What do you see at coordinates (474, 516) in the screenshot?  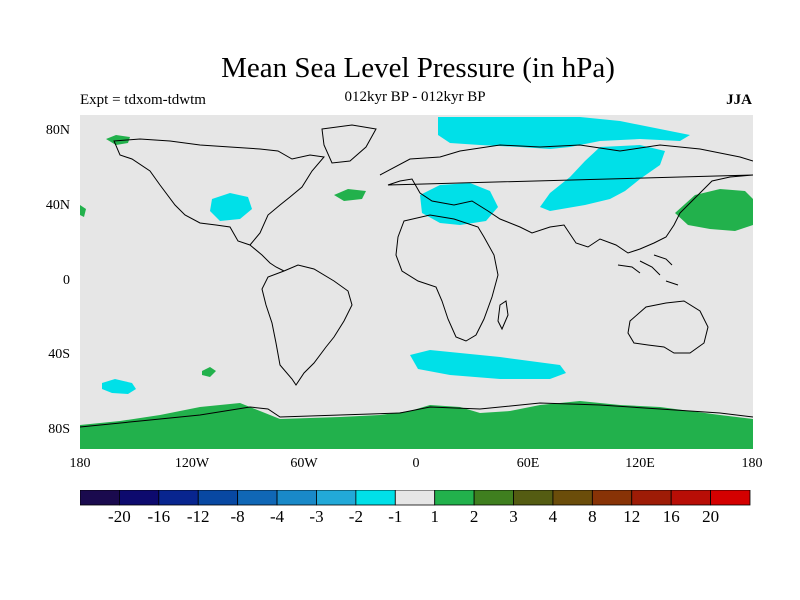 I see `colorbar-tick-label: 2` at bounding box center [474, 516].